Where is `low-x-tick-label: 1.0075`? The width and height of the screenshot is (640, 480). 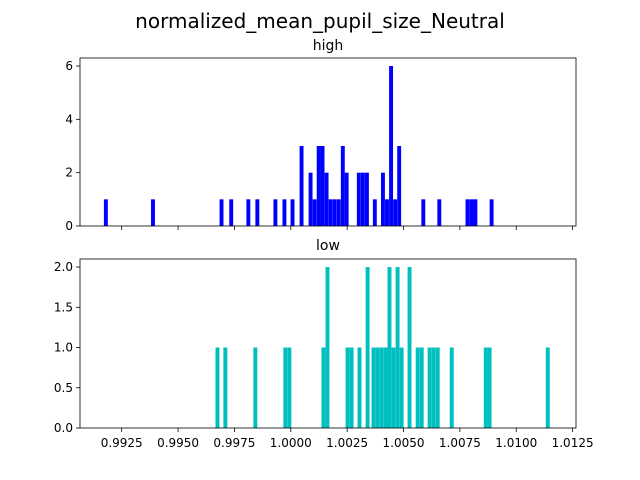
low-x-tick-label: 1.0075 is located at coordinates (460, 443).